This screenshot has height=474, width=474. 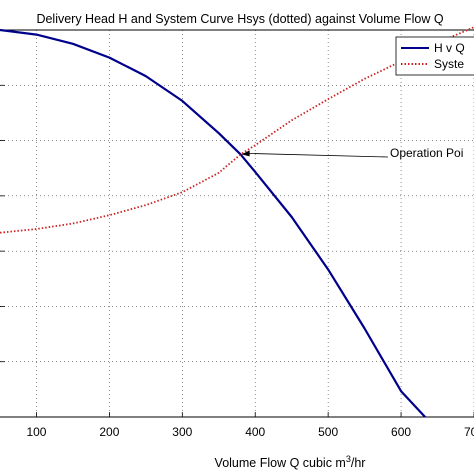 What do you see at coordinates (109, 432) in the screenshot?
I see `x-tick-label: 200` at bounding box center [109, 432].